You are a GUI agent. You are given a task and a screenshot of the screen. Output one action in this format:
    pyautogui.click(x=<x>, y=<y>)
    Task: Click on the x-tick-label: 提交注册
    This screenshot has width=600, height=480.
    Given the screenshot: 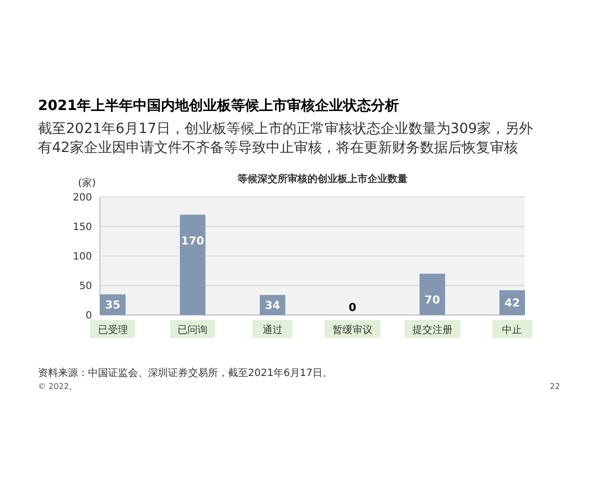 What is the action you would take?
    pyautogui.click(x=432, y=330)
    